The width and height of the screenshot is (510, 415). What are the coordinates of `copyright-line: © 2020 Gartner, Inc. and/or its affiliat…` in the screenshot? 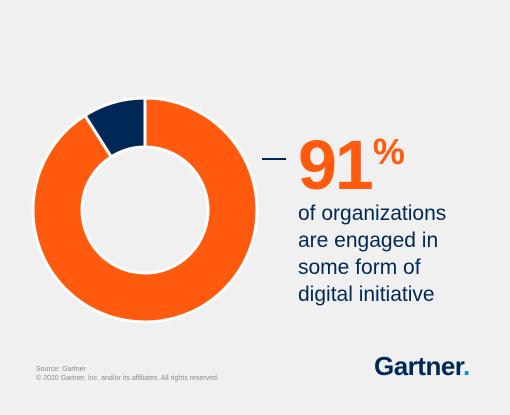 It's located at (127, 378).